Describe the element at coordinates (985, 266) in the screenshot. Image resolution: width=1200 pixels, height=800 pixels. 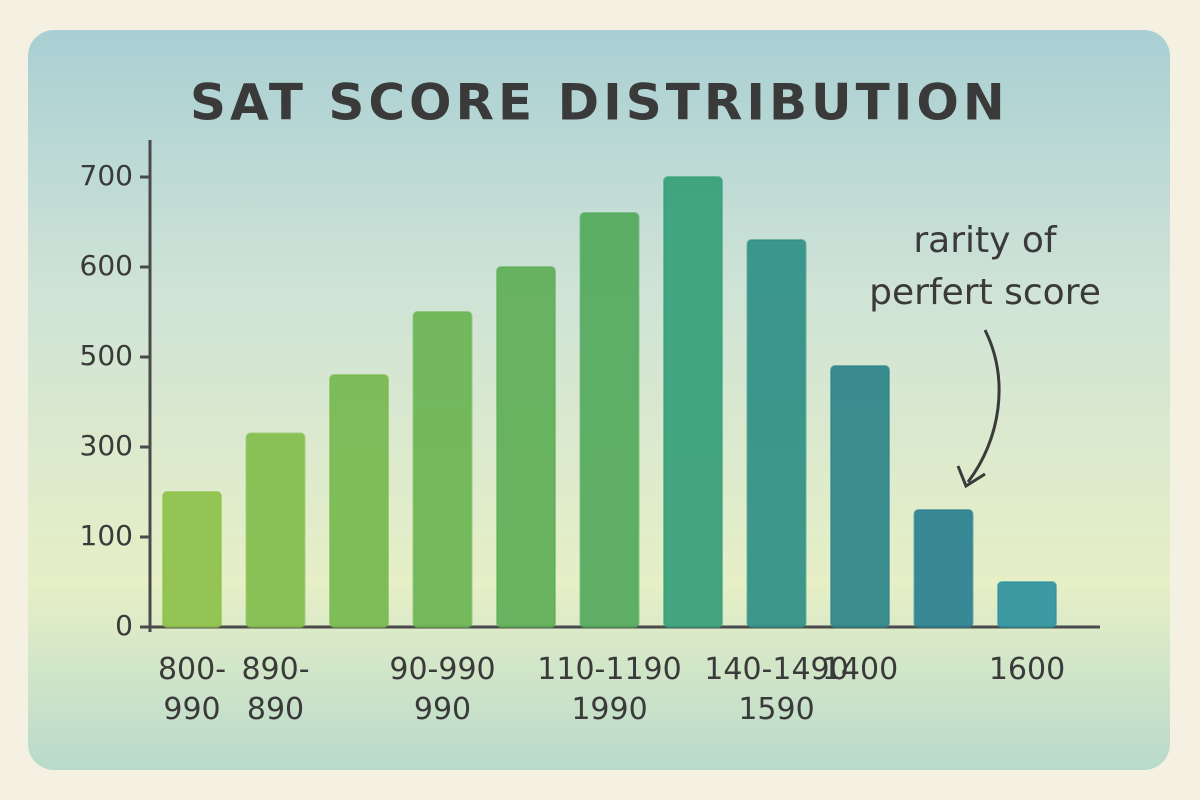
I see `annotation: rarity of perfert score` at that location.